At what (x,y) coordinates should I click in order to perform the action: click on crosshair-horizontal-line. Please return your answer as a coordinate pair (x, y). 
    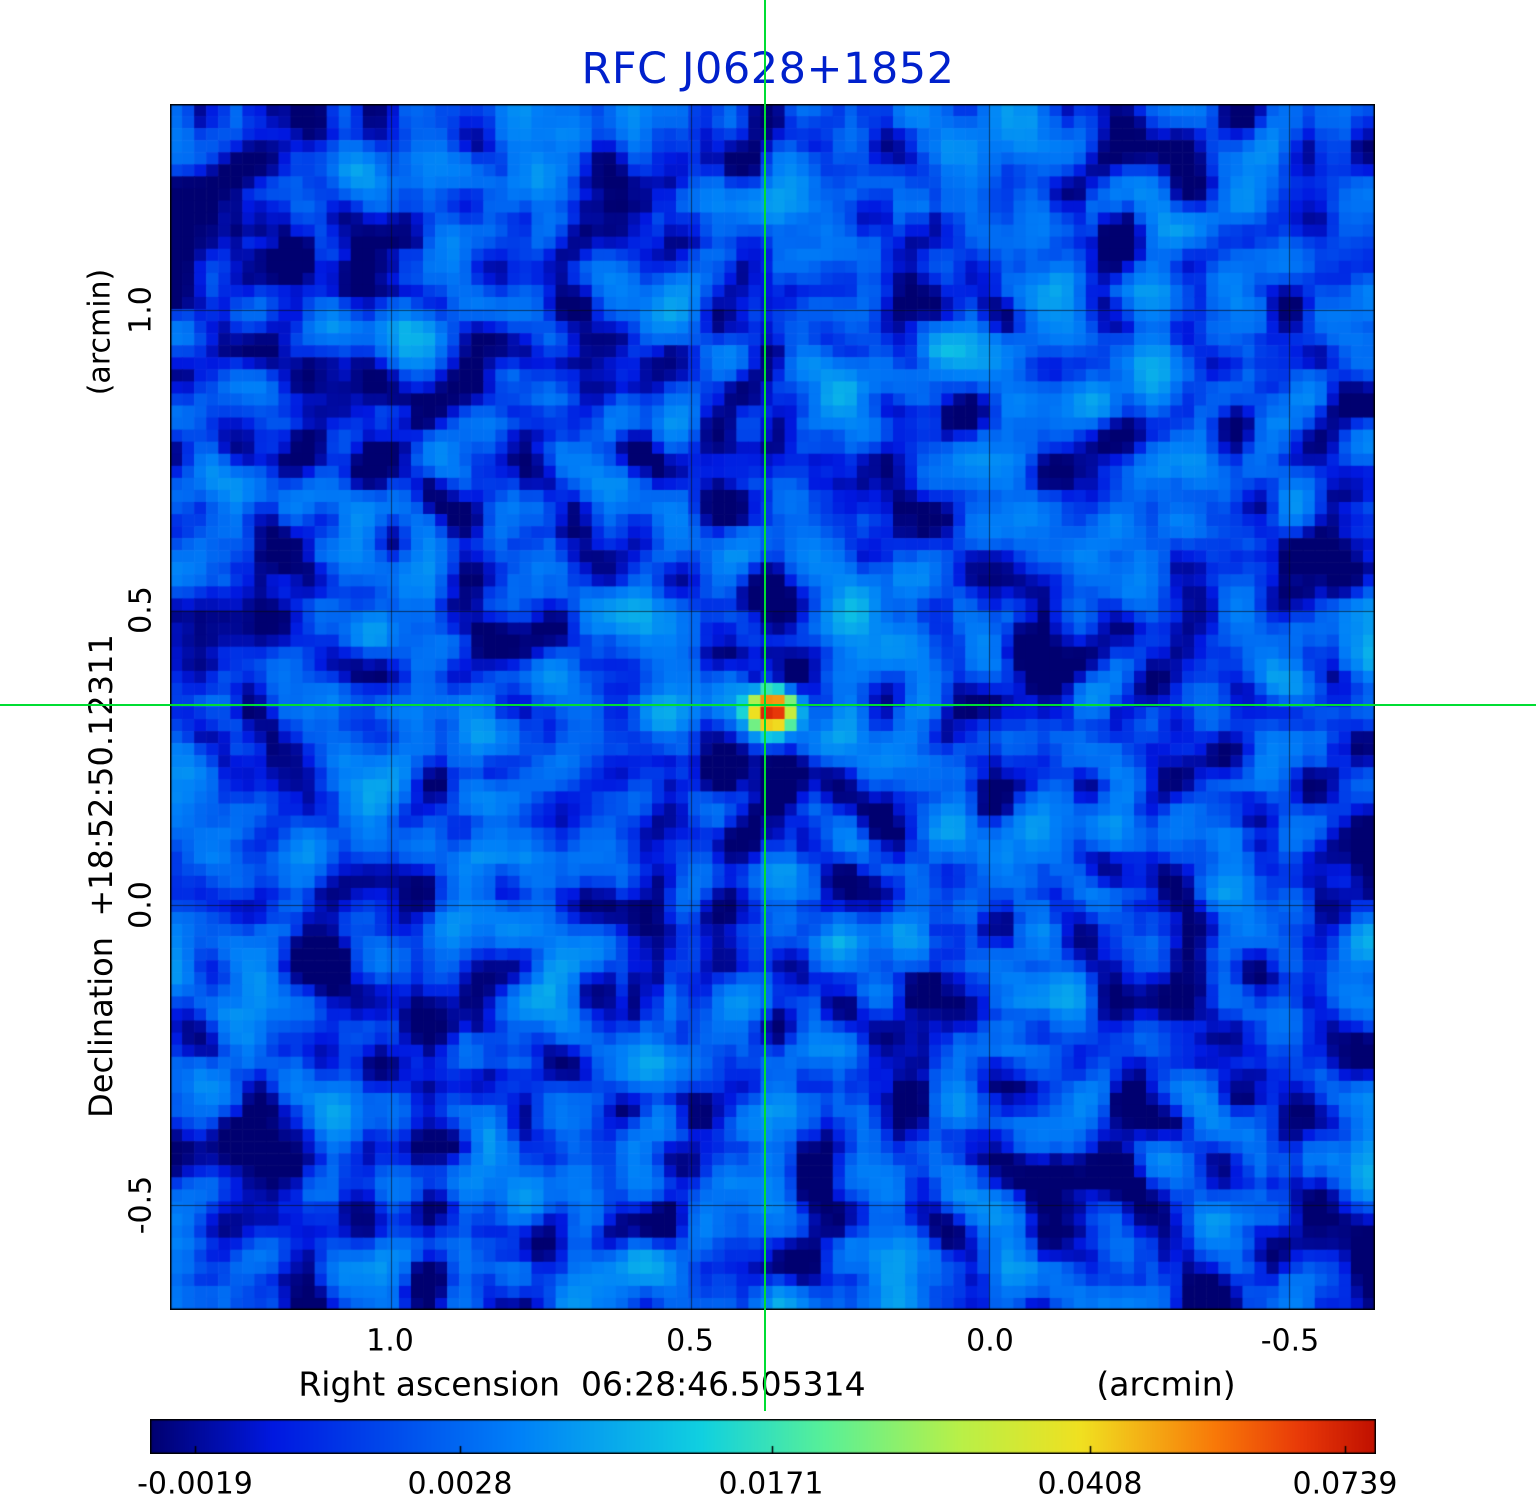
    Looking at the image, I should click on (768, 705).